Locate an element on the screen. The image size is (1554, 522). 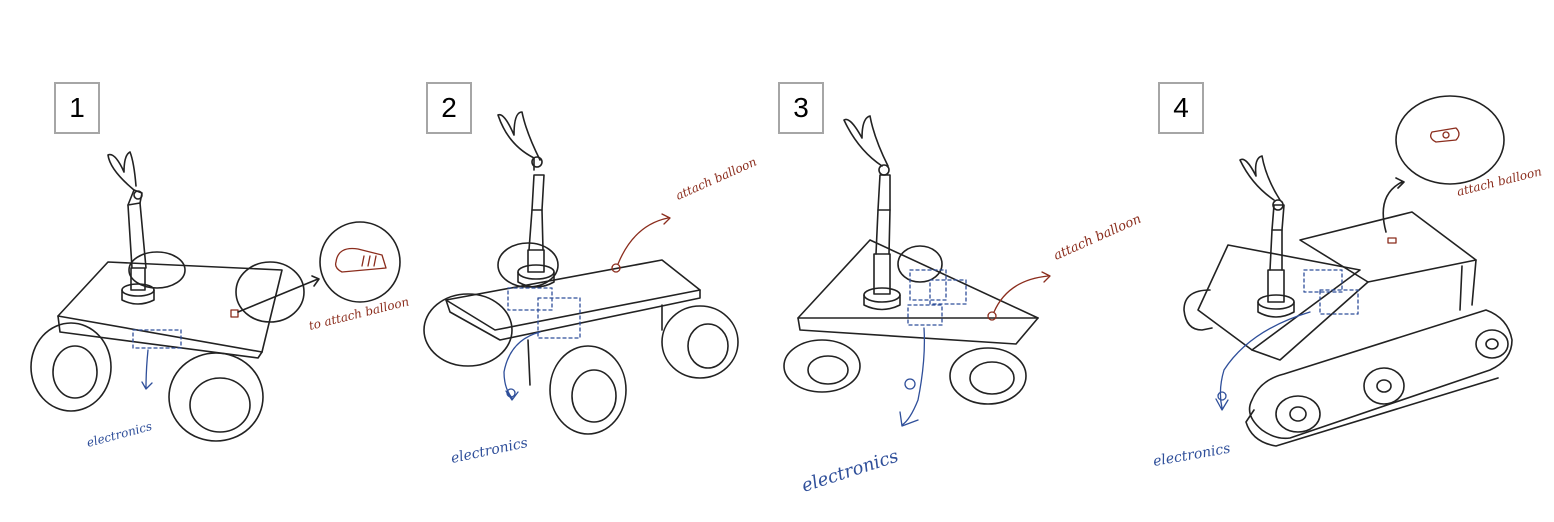
rover-sketch-2: electronics attach balloon is located at coordinates (591, 289).